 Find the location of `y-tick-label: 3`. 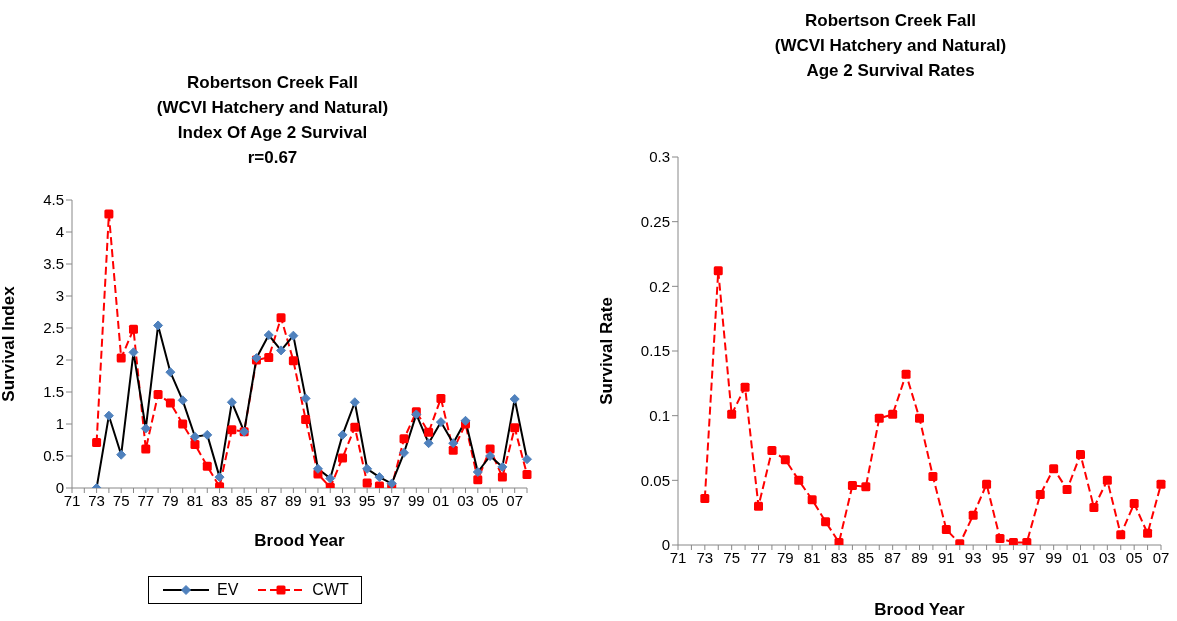

y-tick-label: 3 is located at coordinates (59, 296).